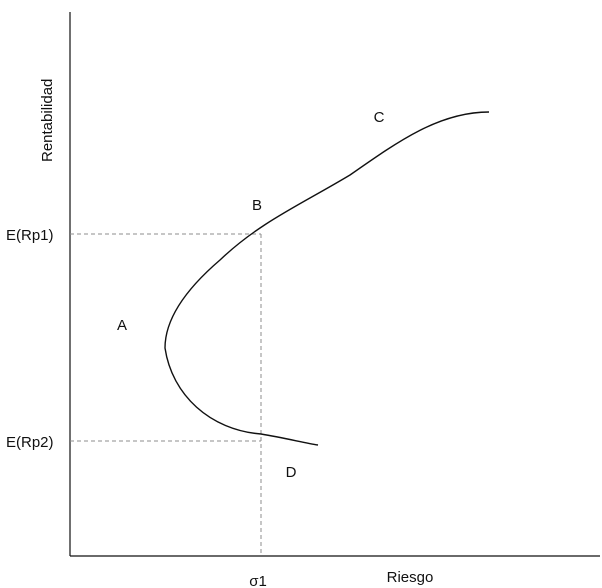 This screenshot has width=602, height=588. What do you see at coordinates (258, 580) in the screenshot?
I see `x-tick-sigma: σ1` at bounding box center [258, 580].